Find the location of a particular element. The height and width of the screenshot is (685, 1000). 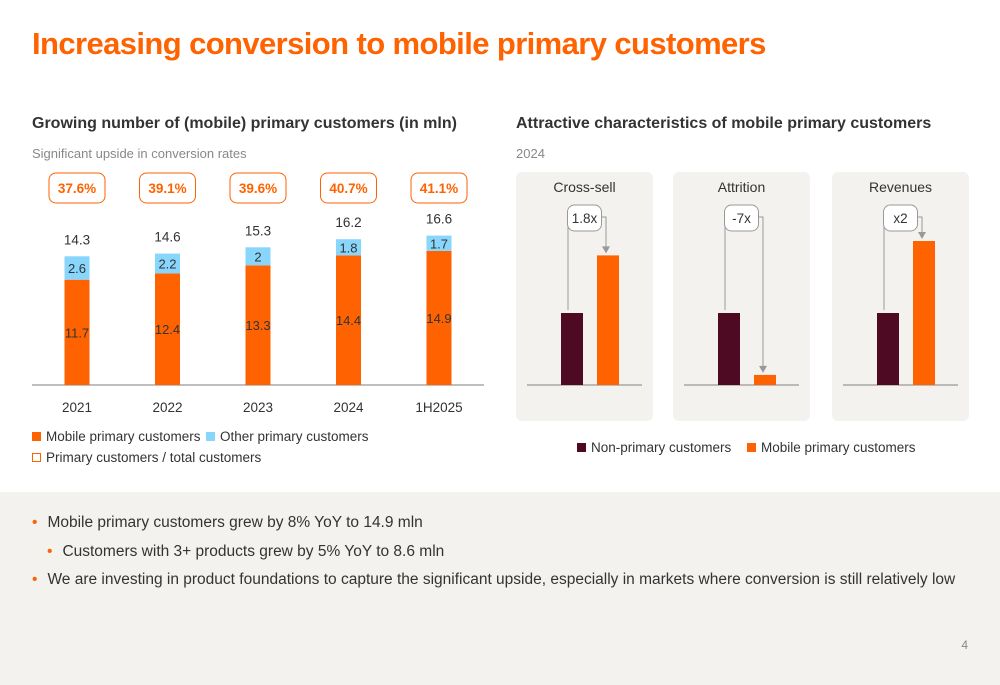

total-label: 15.3 is located at coordinates (258, 230).